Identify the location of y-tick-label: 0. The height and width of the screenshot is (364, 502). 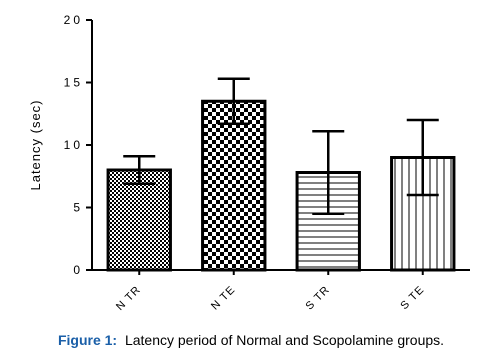
(78, 270).